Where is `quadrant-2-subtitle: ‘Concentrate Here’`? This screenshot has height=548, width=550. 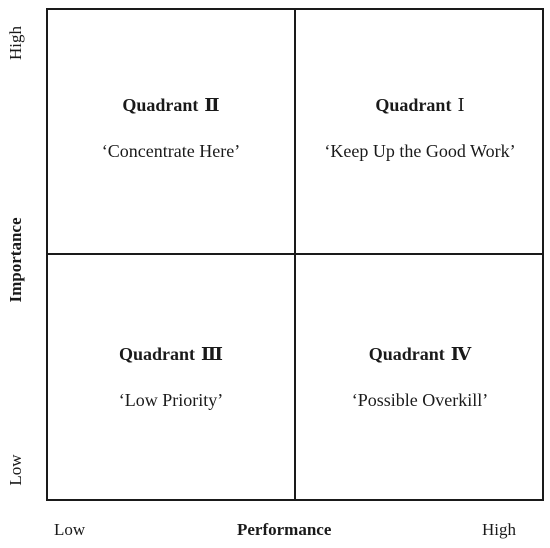
quadrant-2-subtitle: ‘Concentrate Here’ is located at coordinates (171, 151).